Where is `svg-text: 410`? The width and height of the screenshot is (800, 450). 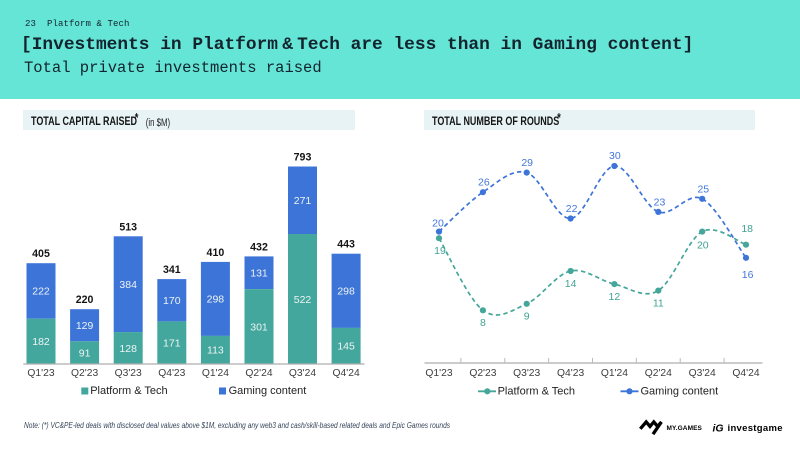
svg-text: 410 is located at coordinates (216, 253).